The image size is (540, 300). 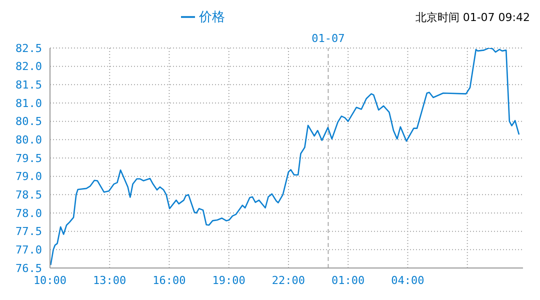 What do you see at coordinates (212, 17) in the screenshot?
I see `legend-label: 价格` at bounding box center [212, 17].